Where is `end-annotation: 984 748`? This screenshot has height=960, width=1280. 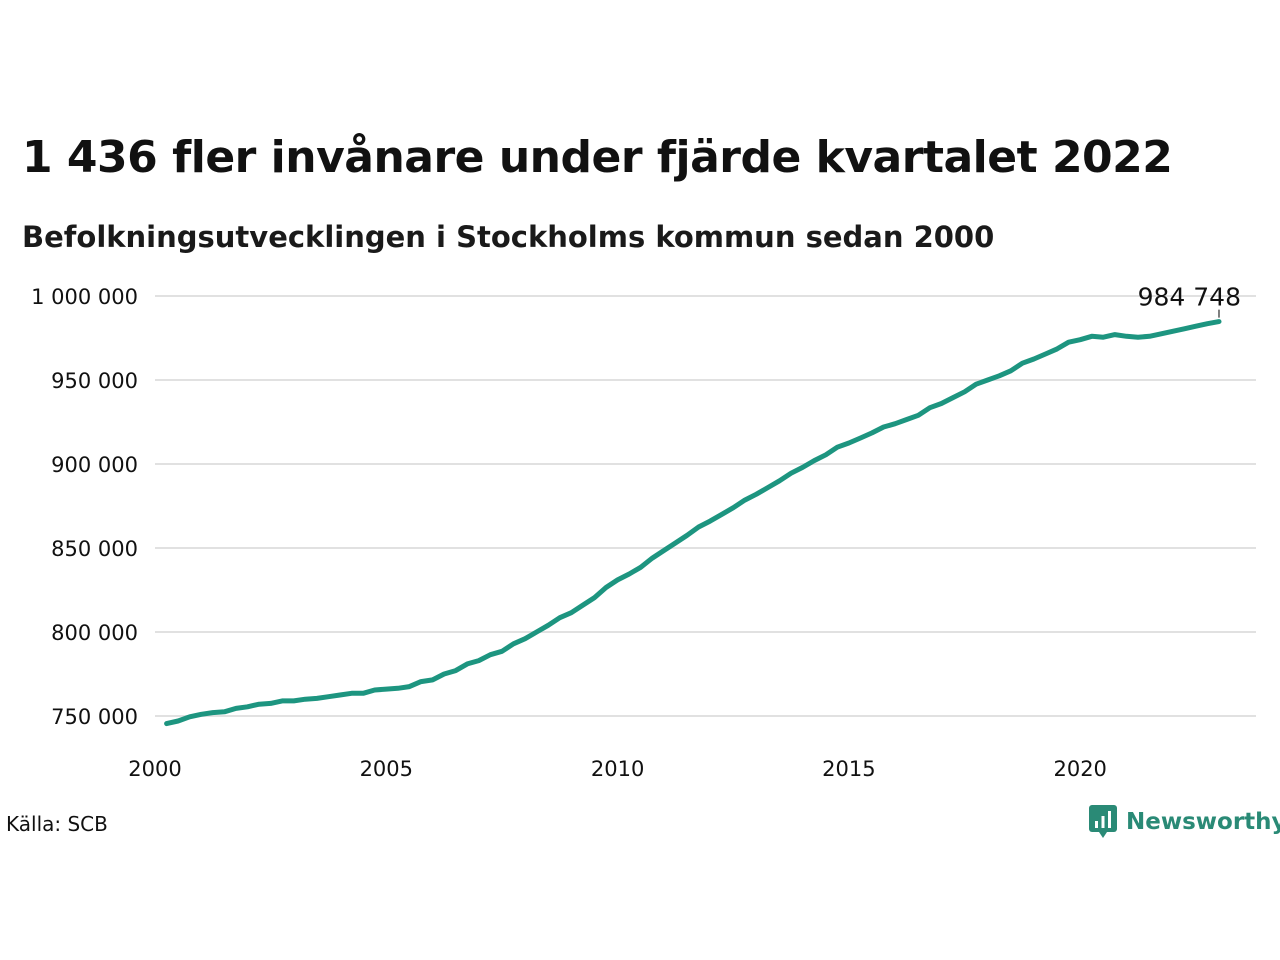 end-annotation: 984 748 is located at coordinates (1189, 300).